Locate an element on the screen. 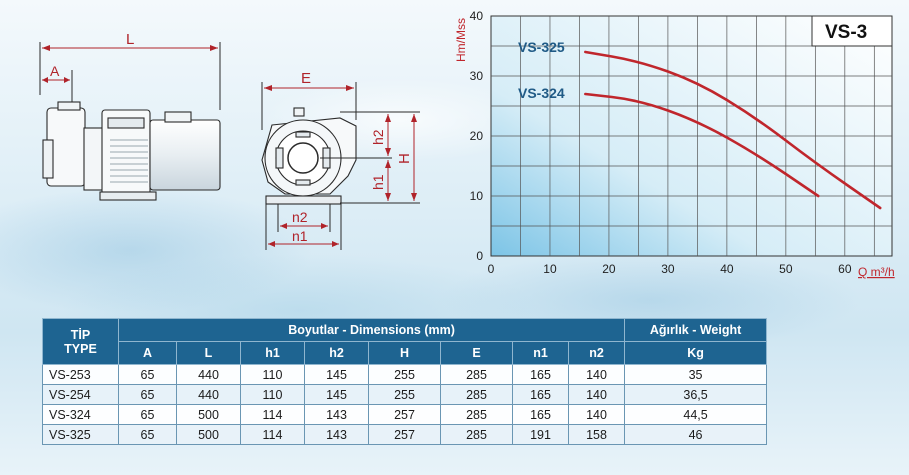 The image size is (909, 475). header-type: TYPE is located at coordinates (80, 348).